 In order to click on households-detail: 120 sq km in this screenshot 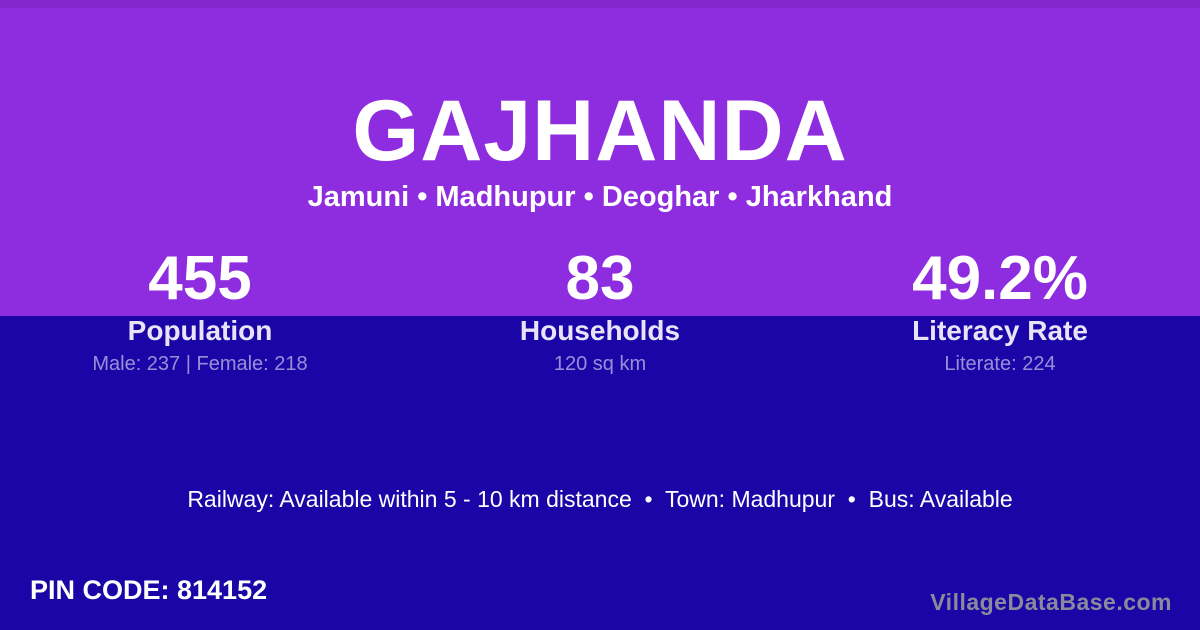, I will do `click(600, 364)`.